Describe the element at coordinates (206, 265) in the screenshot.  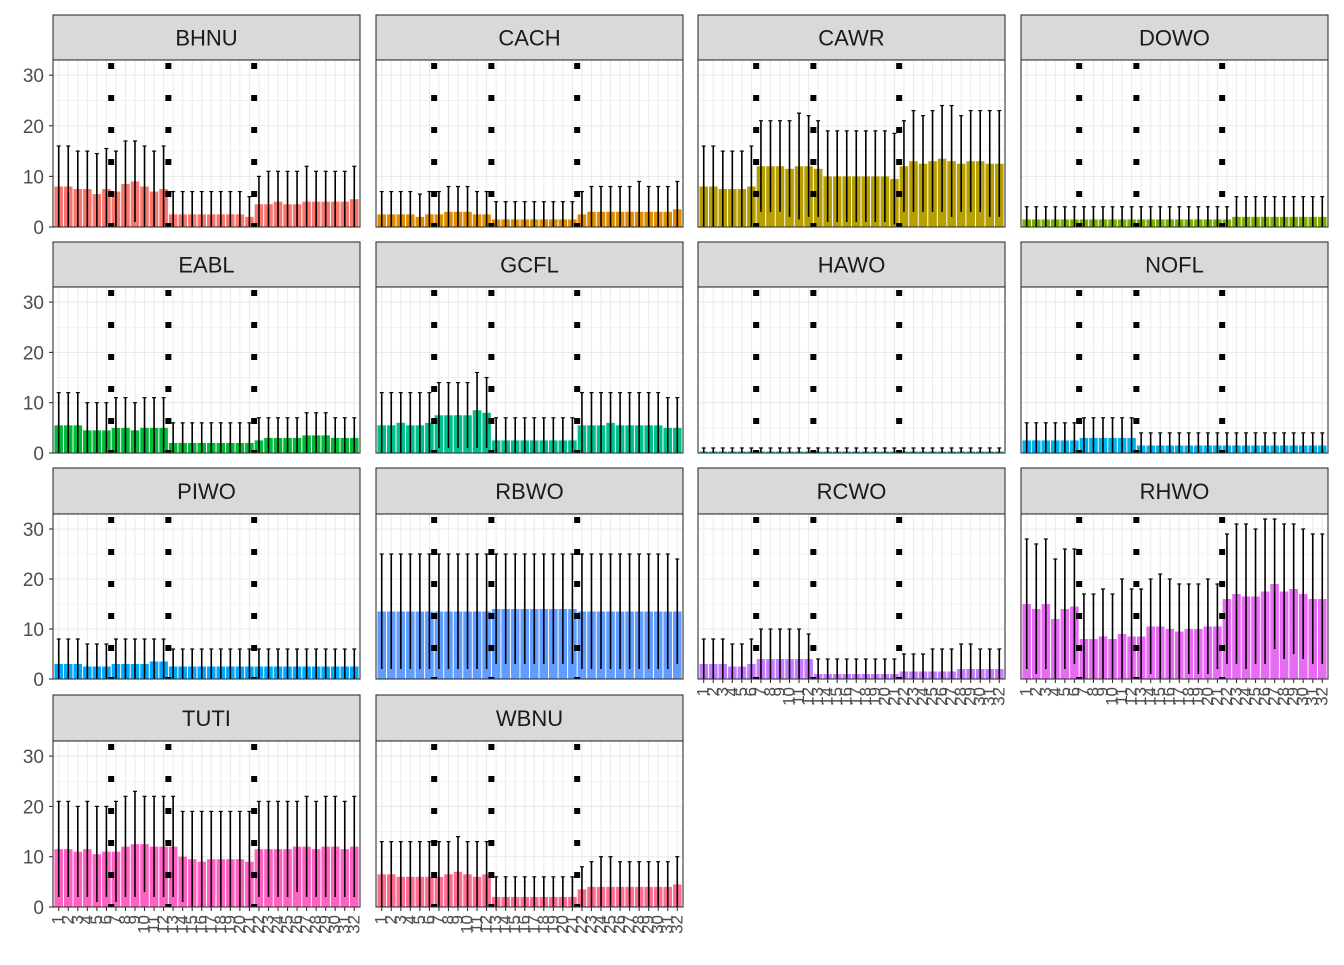
I see `facet-strip-label: EABL` at that location.